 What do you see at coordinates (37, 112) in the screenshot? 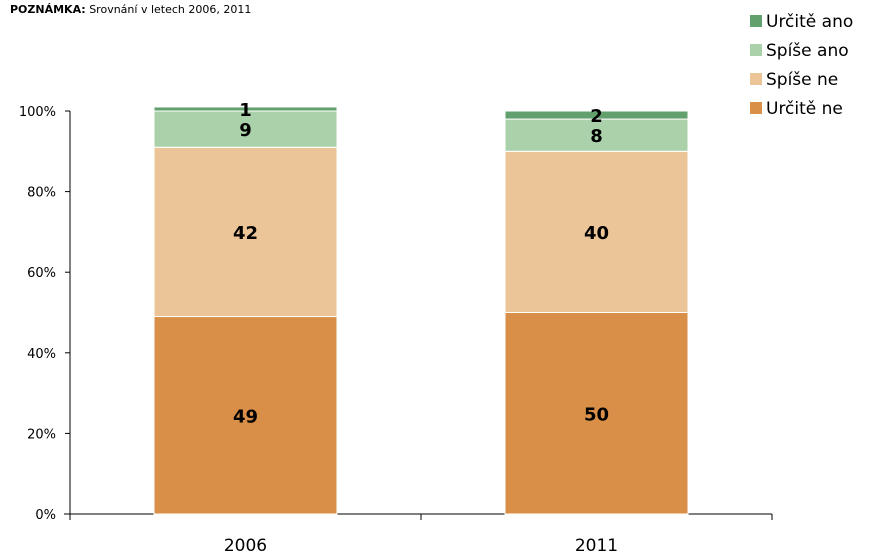
I see `y-tick-label: 100%` at bounding box center [37, 112].